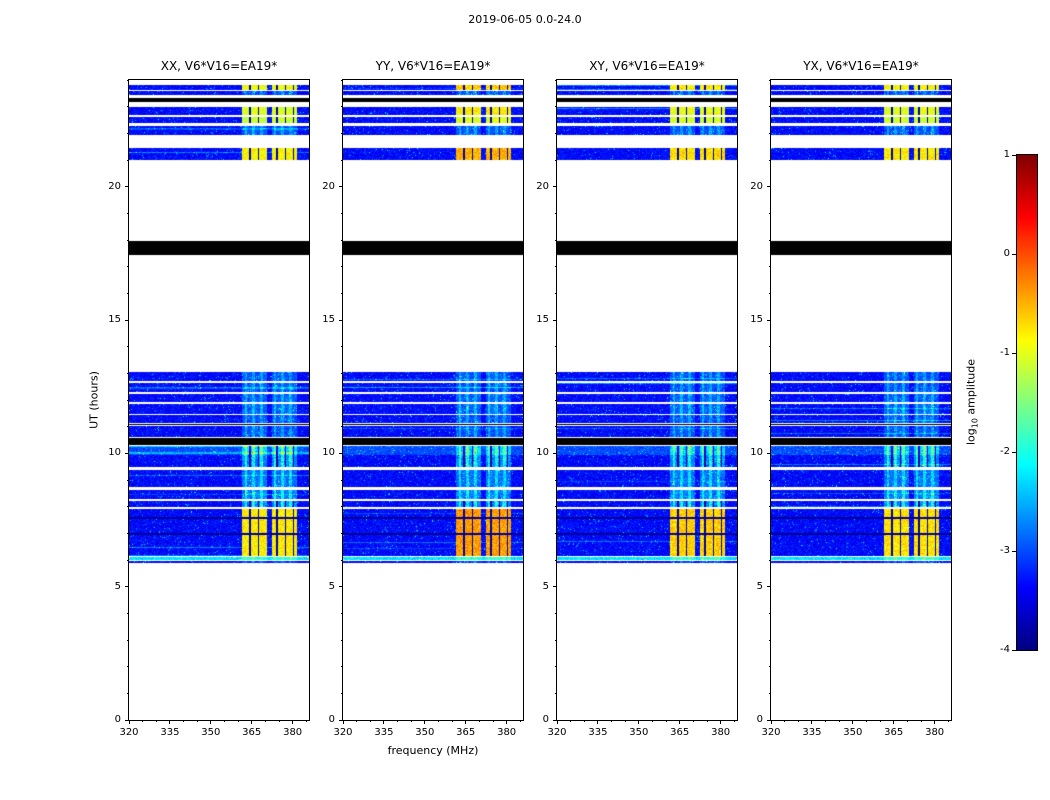 Image resolution: width=1050 pixels, height=800 pixels. Describe the element at coordinates (114, 319) in the screenshot. I see `y-tick-label: 15` at that location.